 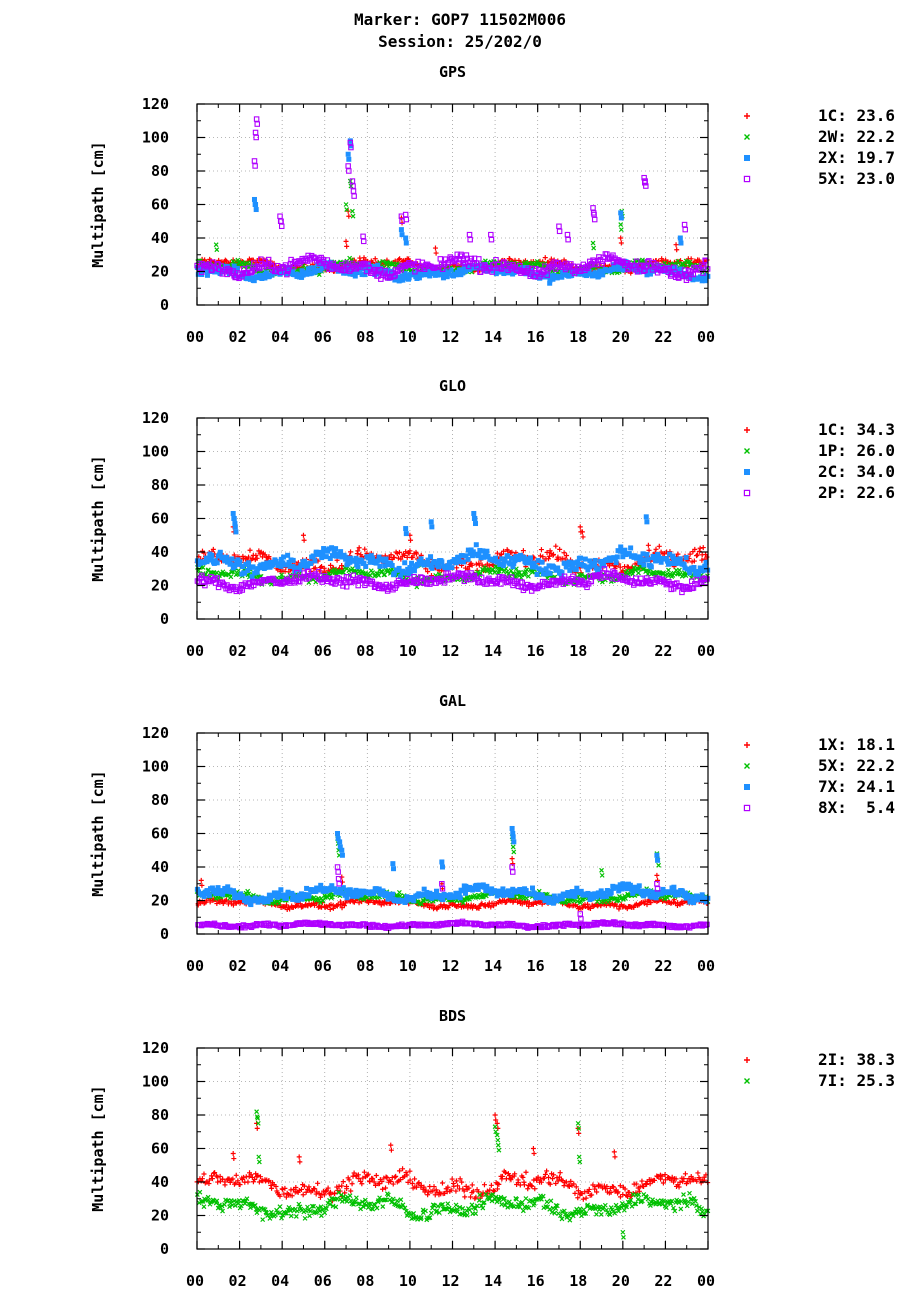 I want to click on y-tick-label: 20, so click(x=160, y=272).